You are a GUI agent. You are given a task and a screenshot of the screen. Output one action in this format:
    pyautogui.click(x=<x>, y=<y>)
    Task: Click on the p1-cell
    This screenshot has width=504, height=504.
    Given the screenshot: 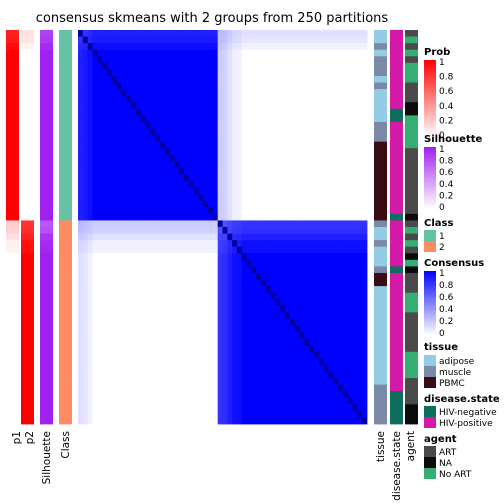 What is the action you would take?
    pyautogui.click(x=12, y=421)
    